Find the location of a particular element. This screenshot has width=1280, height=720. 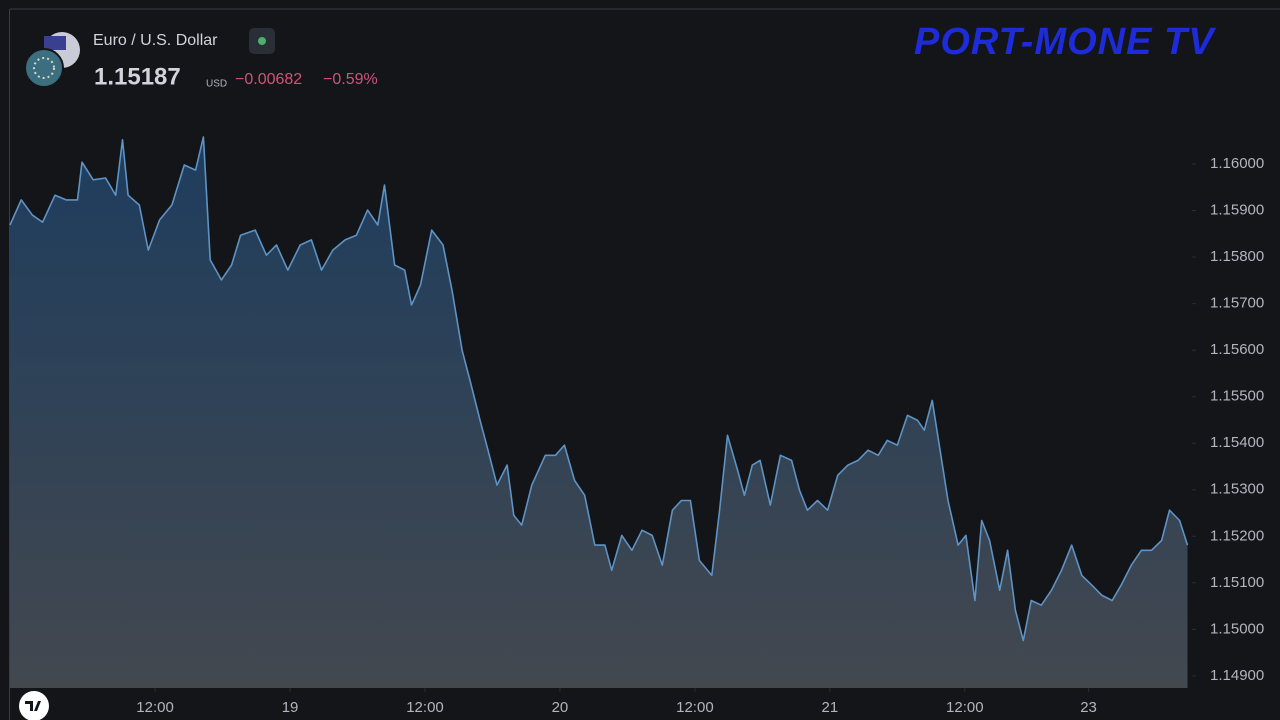

y-tick-label: 1.15900 is located at coordinates (1237, 210).